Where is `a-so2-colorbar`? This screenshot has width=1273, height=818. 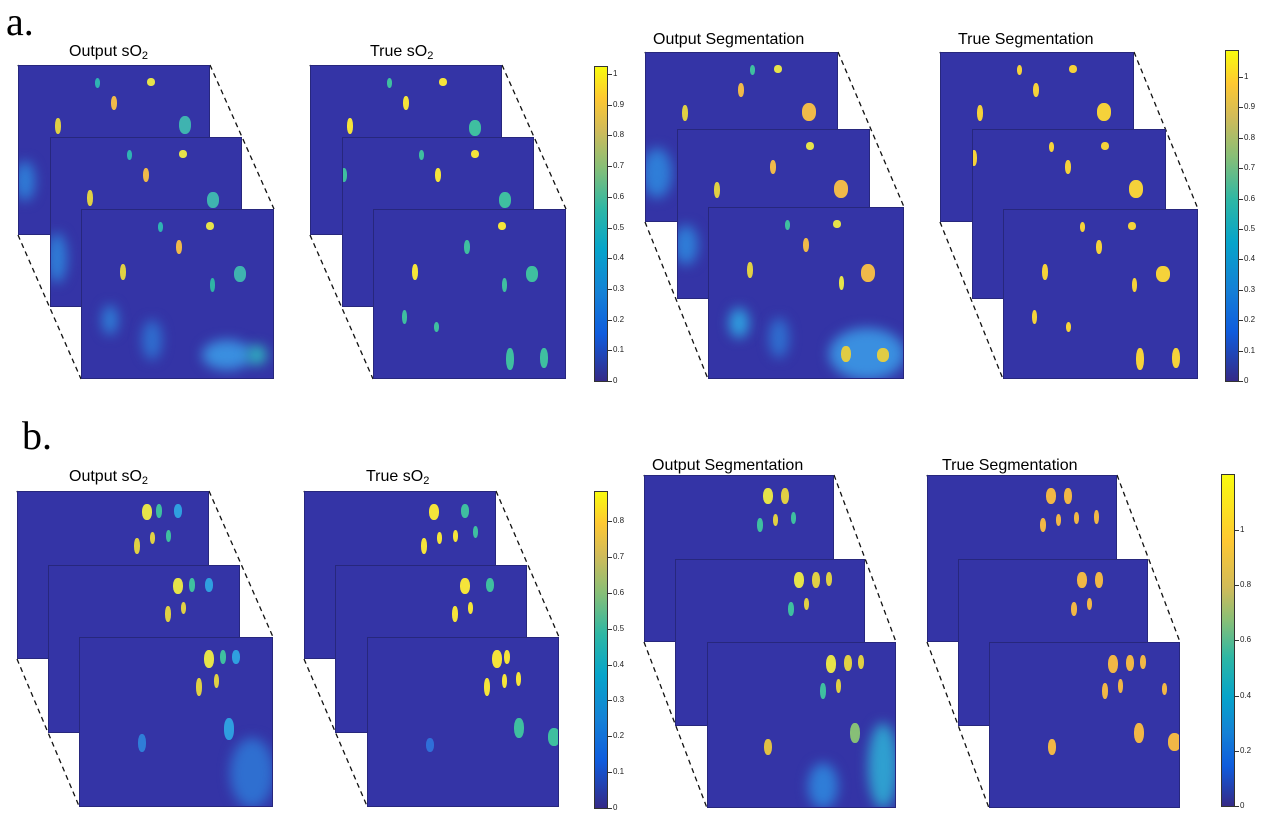 a-so2-colorbar is located at coordinates (601, 224).